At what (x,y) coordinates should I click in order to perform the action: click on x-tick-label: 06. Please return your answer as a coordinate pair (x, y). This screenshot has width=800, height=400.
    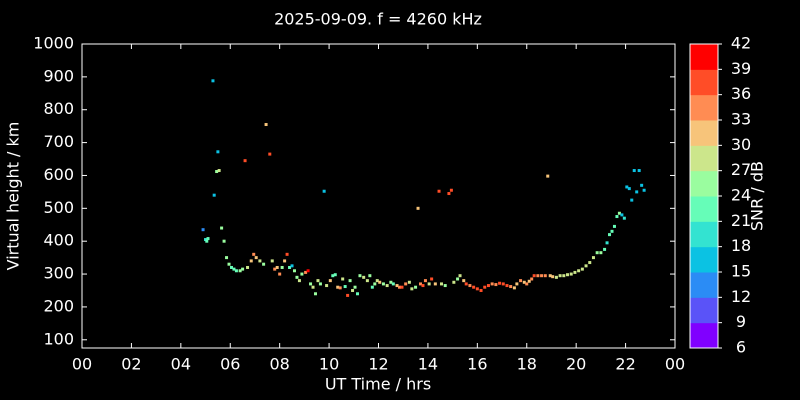
    Looking at the image, I should click on (230, 364).